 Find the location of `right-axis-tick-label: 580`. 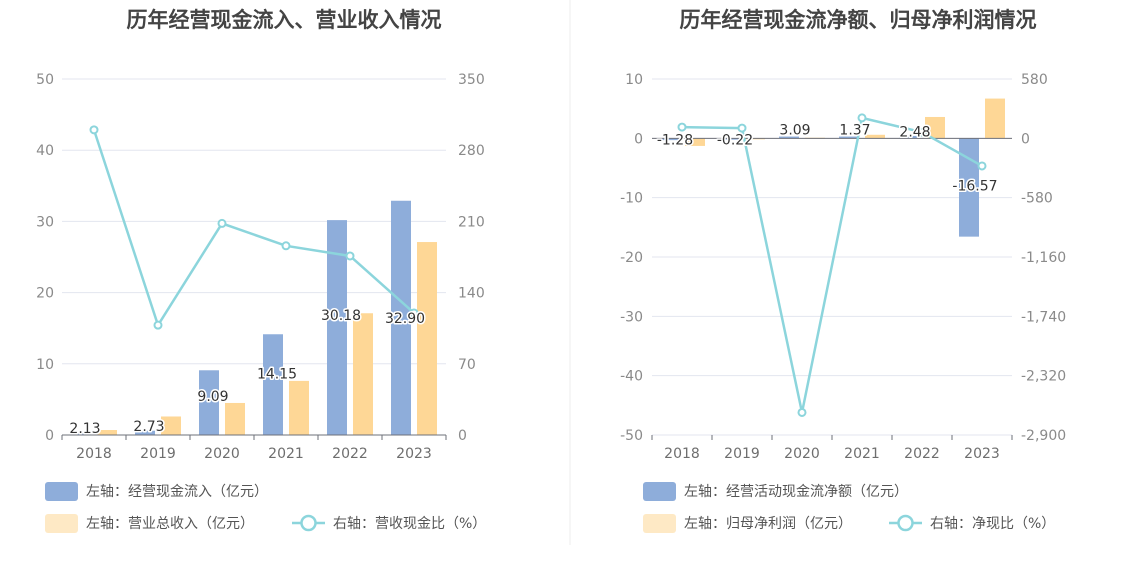

right-axis-tick-label: 580 is located at coordinates (1034, 80).